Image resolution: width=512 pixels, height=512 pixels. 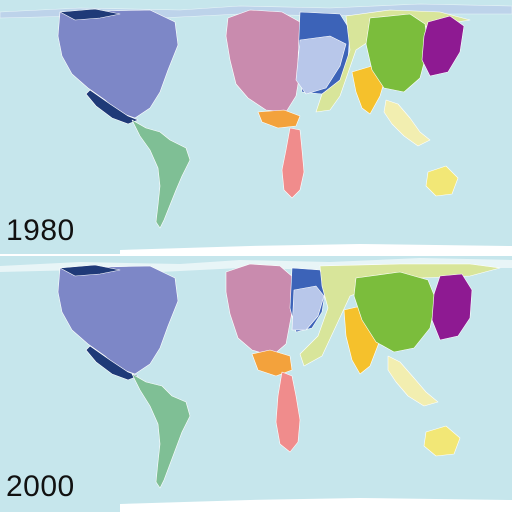 What do you see at coordinates (40, 230) in the screenshot?
I see `year-label: 1980` at bounding box center [40, 230].